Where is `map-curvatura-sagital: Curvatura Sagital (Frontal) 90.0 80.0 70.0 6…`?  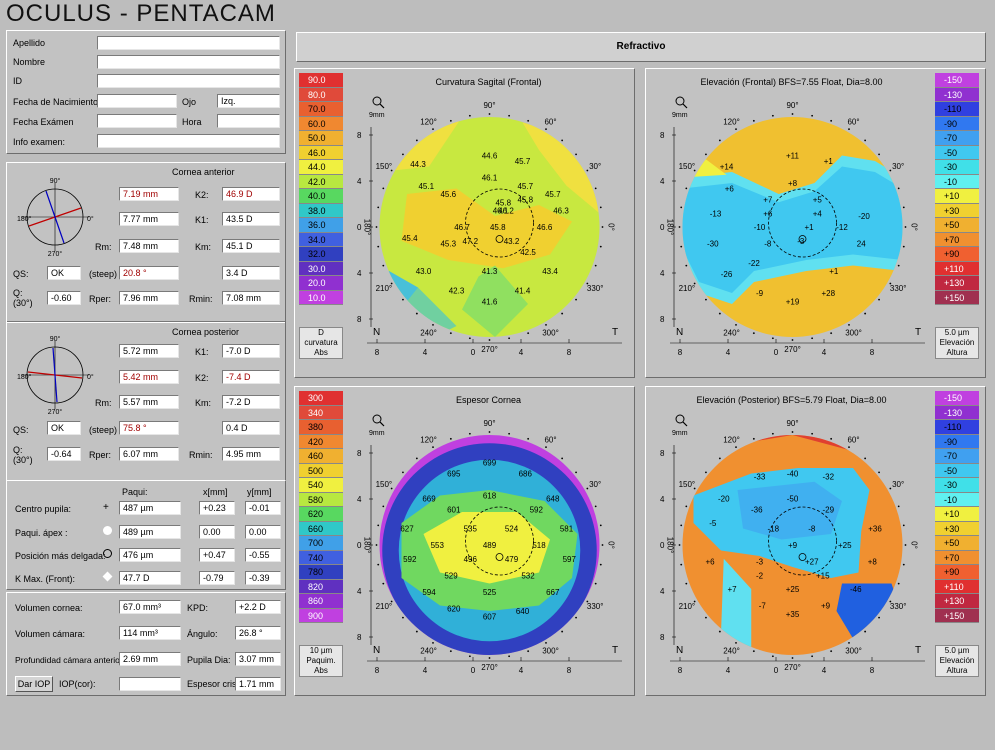
map-curvatura-sagital: Curvatura Sagital (Frontal) 90.0 80.0 70.0 6… is located at coordinates (464, 223).